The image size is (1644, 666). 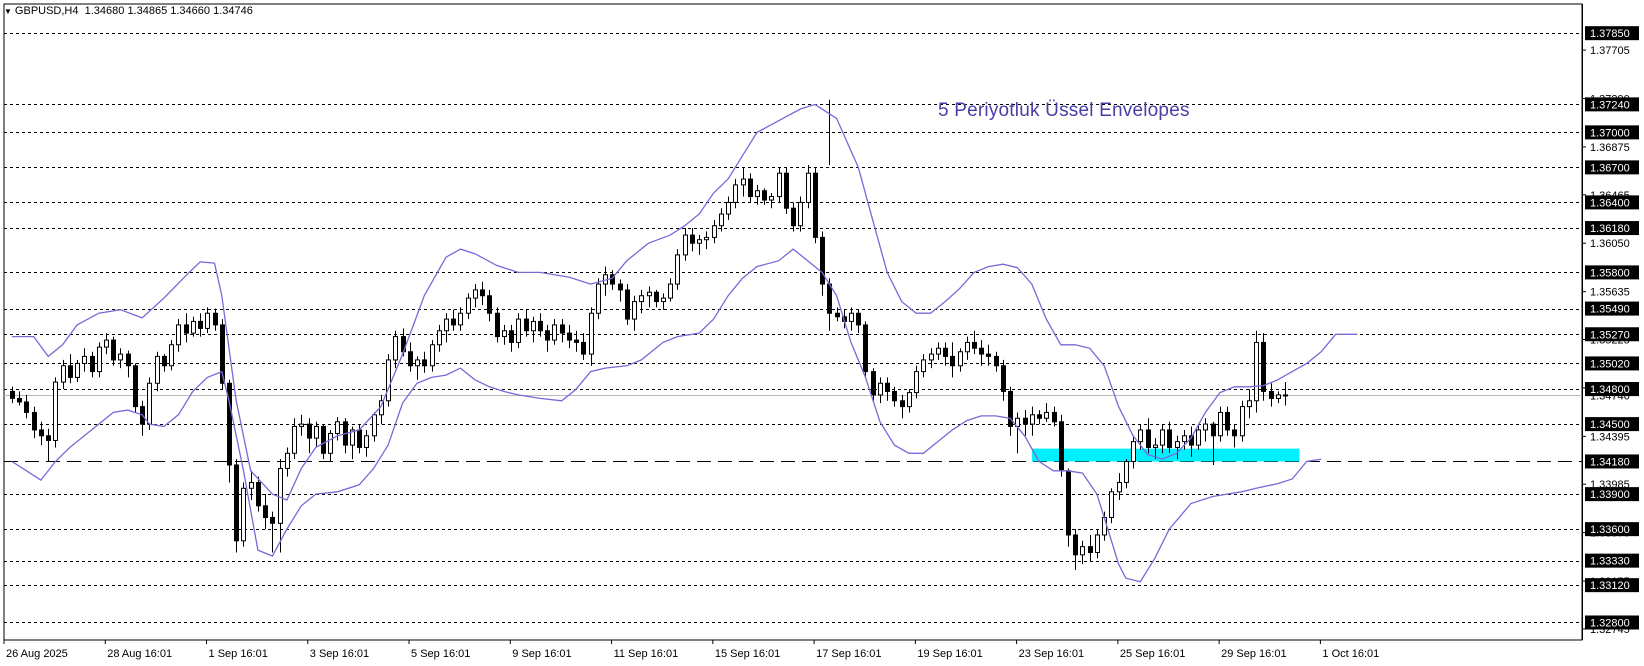 What do you see at coordinates (139, 654) in the screenshot?
I see `time-tick-label: 28 Aug 16:01` at bounding box center [139, 654].